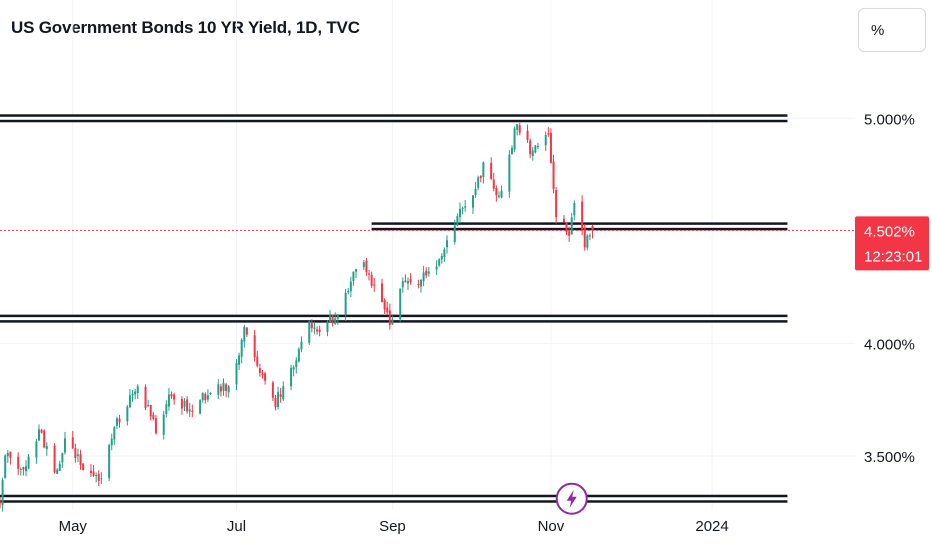 This screenshot has height=550, width=932. Describe the element at coordinates (892, 30) in the screenshot. I see `unit-button: %` at that location.